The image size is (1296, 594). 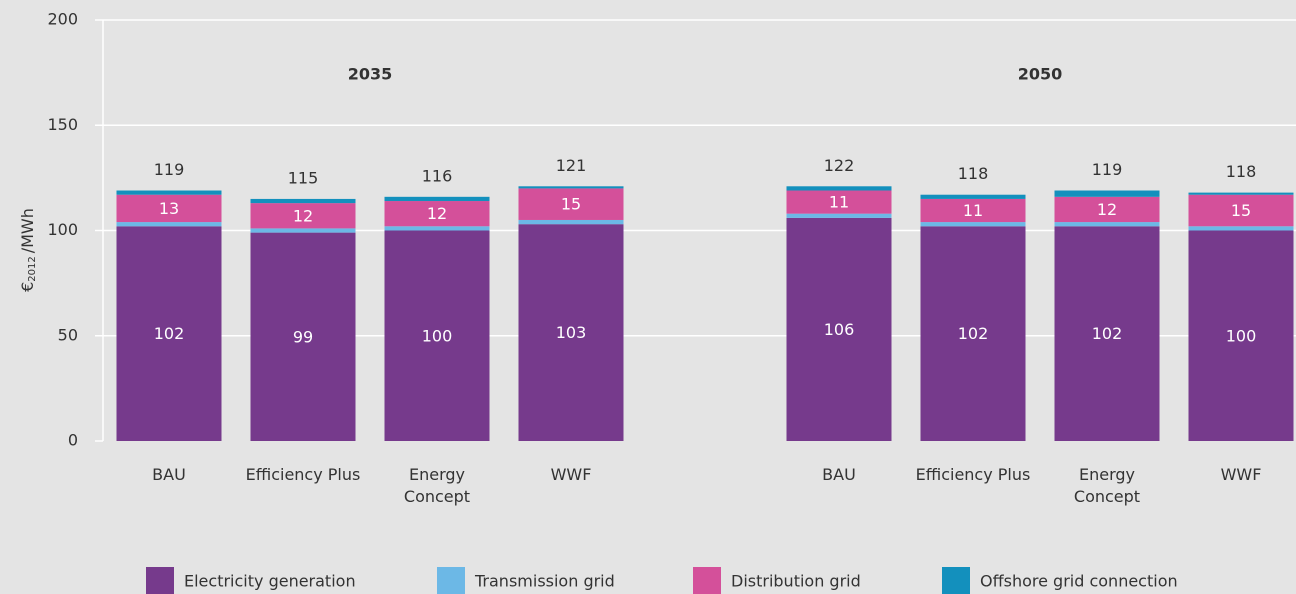 I want to click on y-tick-label: 200, so click(x=62, y=19).